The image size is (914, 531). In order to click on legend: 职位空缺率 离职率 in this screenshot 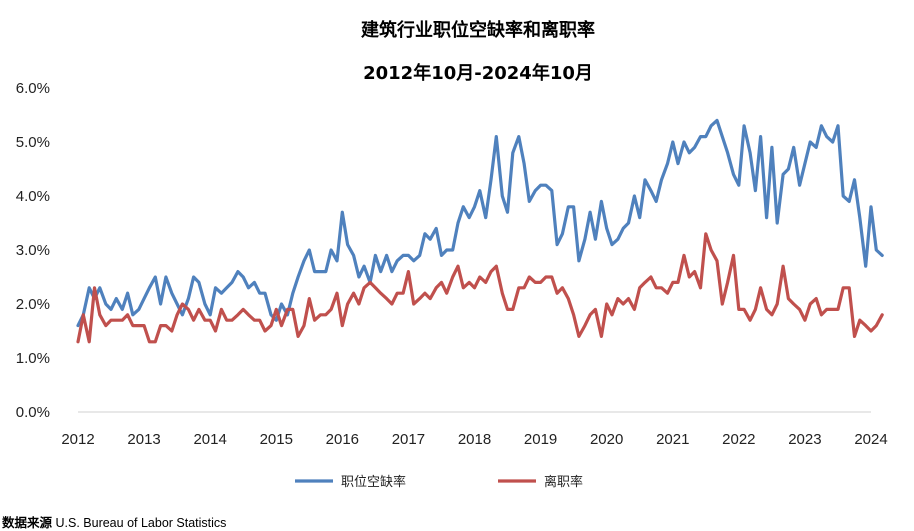, I will do `click(439, 482)`.